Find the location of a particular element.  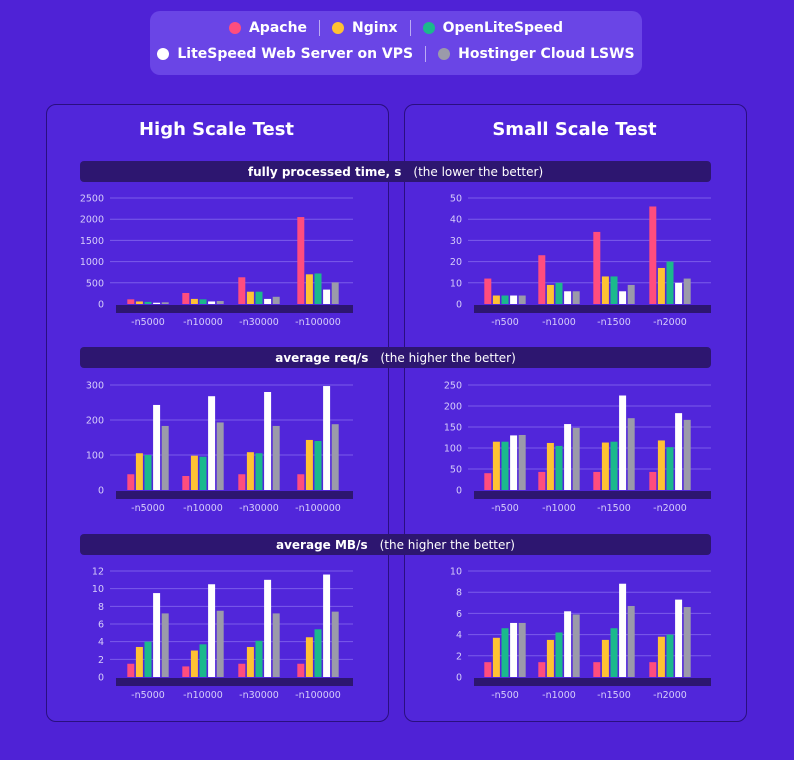

y-tick-label: 40 is located at coordinates (456, 220).